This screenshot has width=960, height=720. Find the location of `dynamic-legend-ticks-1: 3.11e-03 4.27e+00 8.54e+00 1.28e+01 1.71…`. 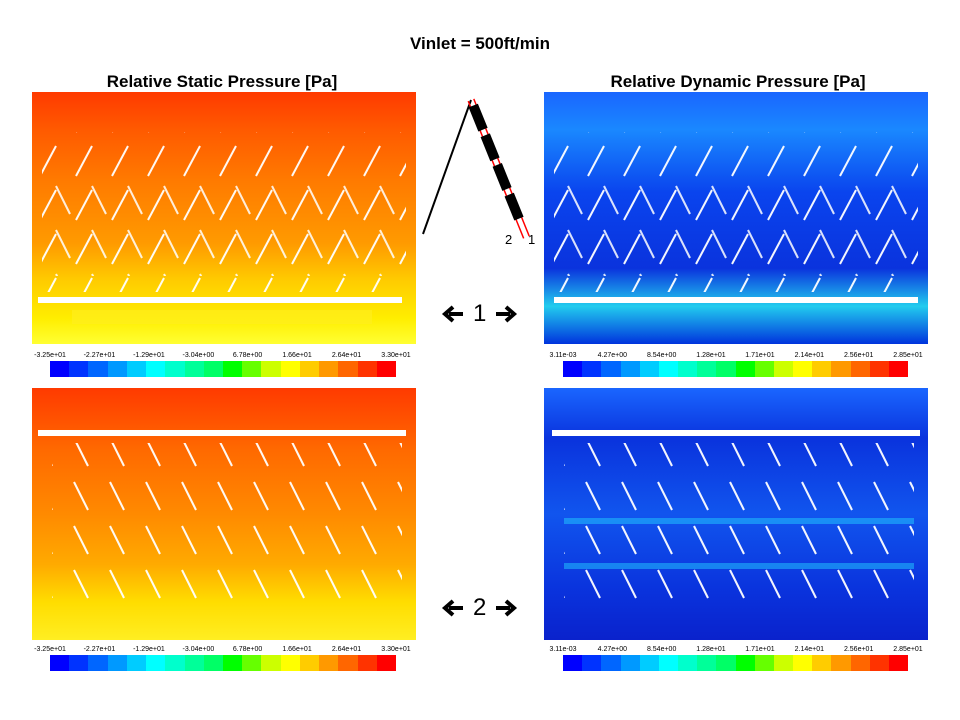

dynamic-legend-ticks-1: 3.11e-03 4.27e+00 8.54e+00 1.28e+01 1.71… is located at coordinates (735, 357).